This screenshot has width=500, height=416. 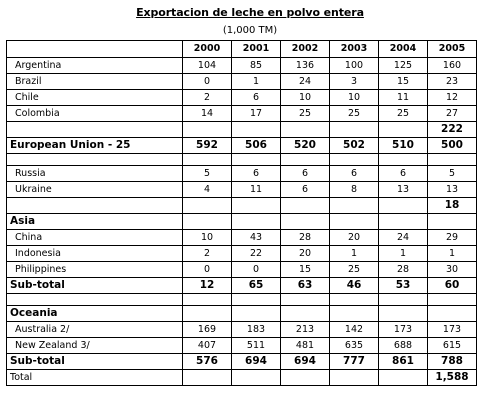 I want to click on table-row: Asia, so click(x=241, y=221).